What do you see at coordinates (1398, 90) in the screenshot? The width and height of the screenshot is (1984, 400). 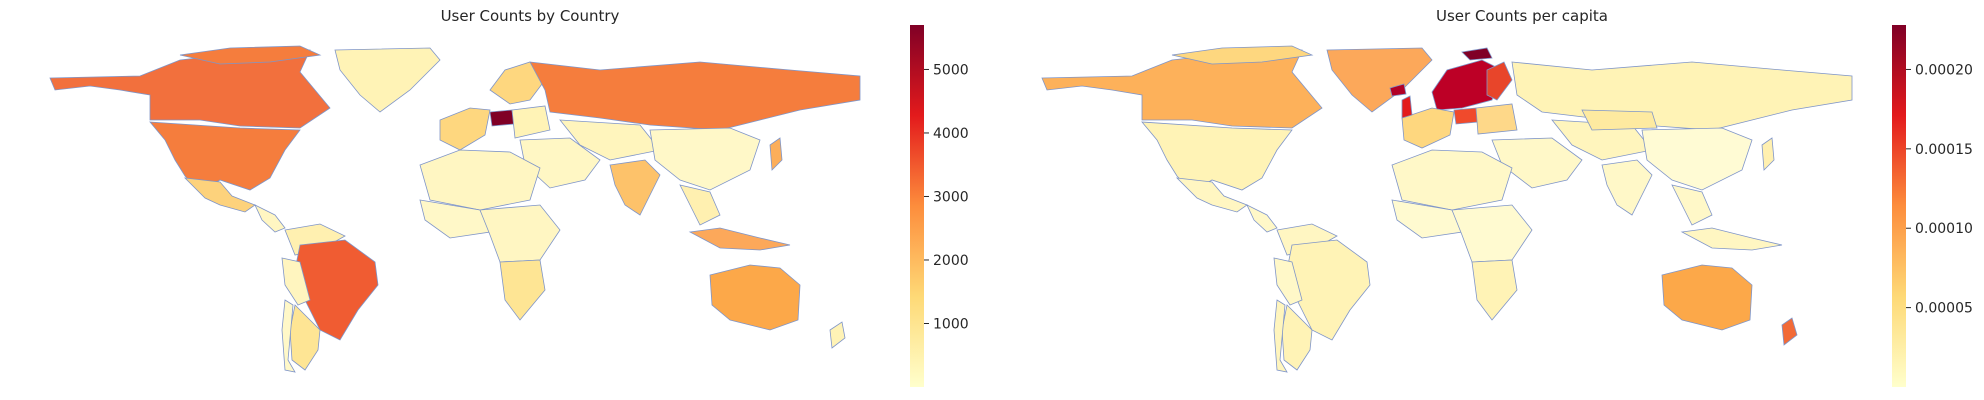 I see `region-iceland` at bounding box center [1398, 90].